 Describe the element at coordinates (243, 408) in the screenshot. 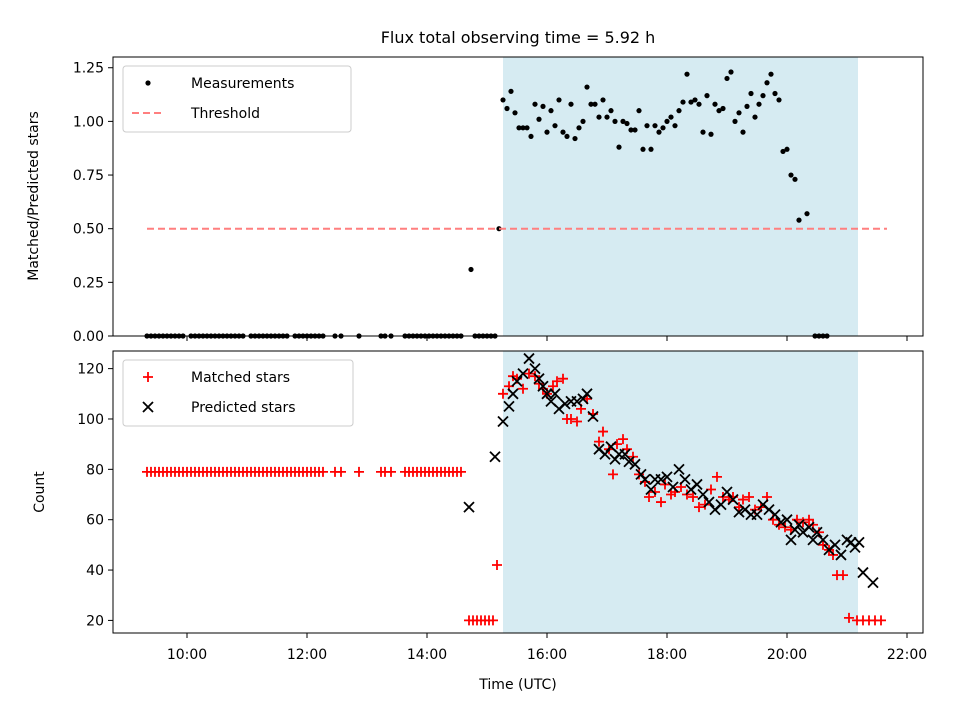

I see `legend-label: Predicted stars` at that location.